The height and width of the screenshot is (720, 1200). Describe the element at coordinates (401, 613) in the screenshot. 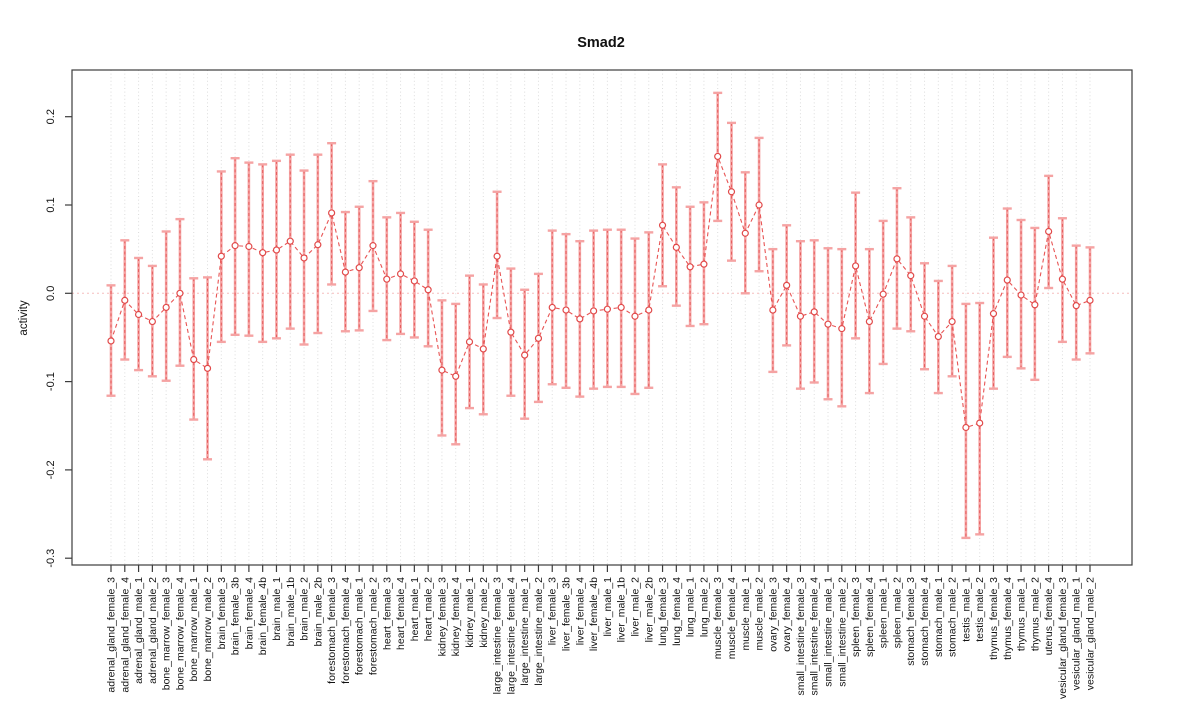

I see `x-tick-label: heart_female_4` at that location.